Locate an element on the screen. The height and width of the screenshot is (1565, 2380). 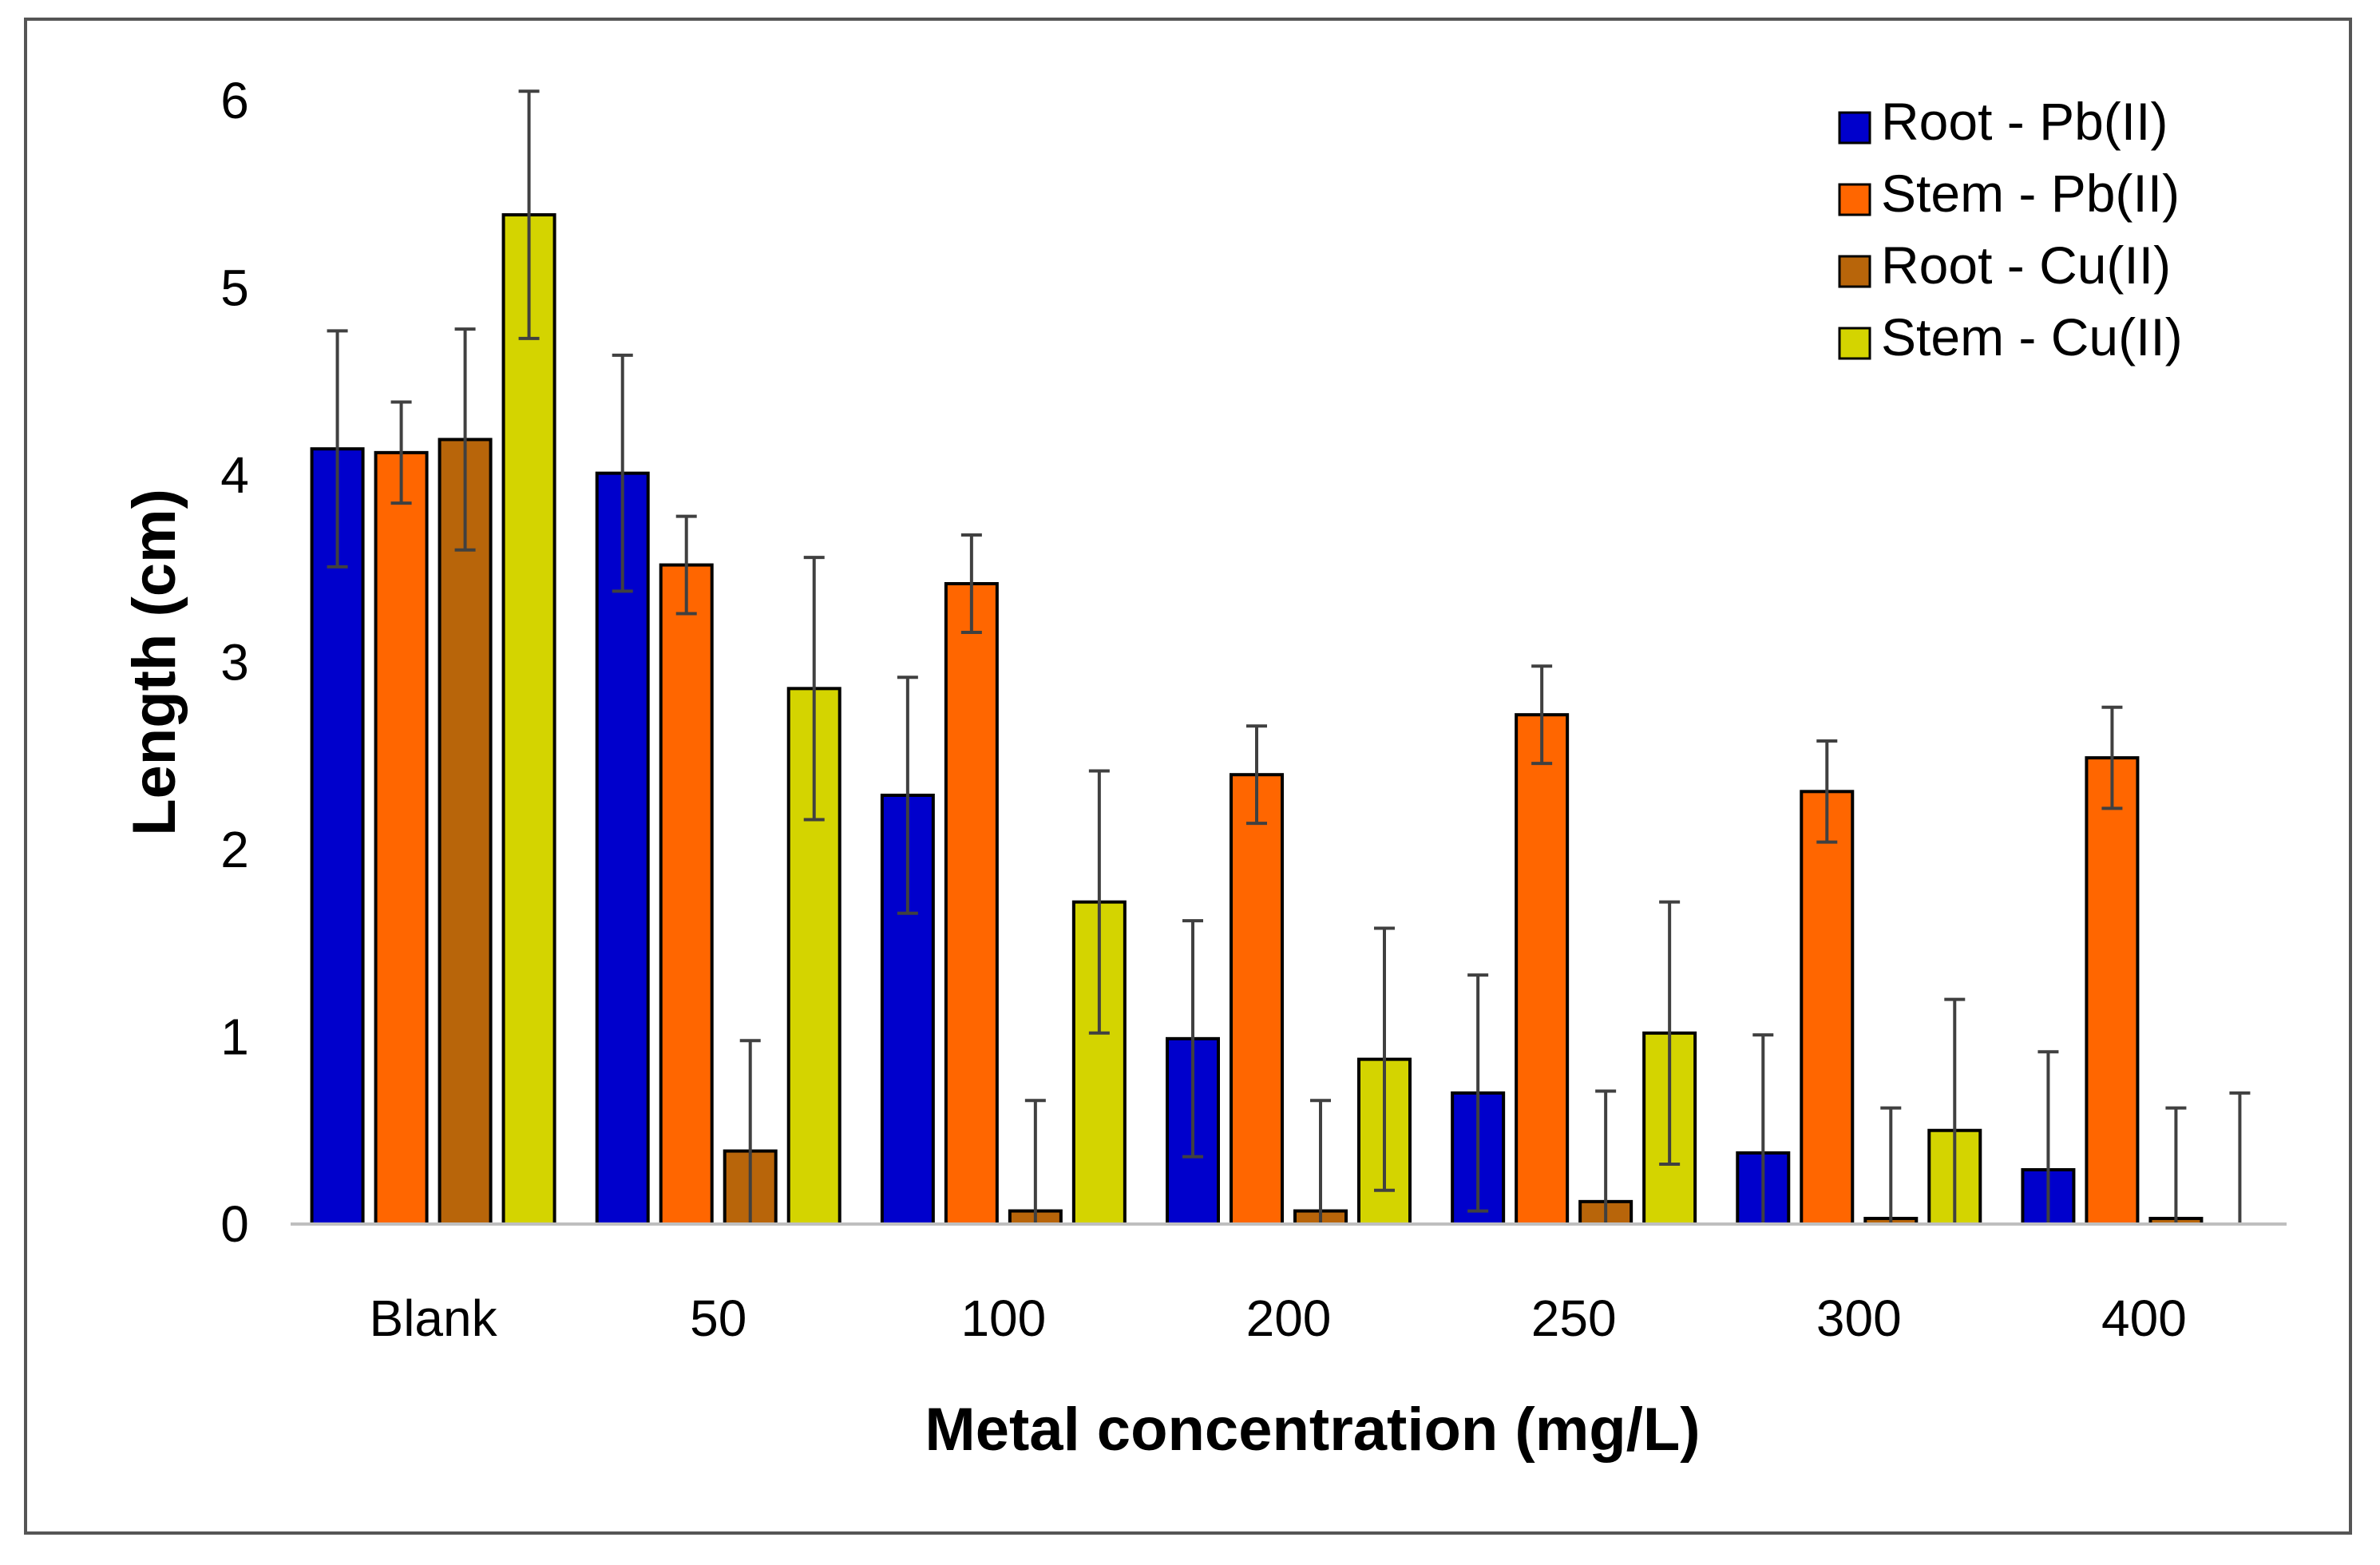
x-tick-label: 400 is located at coordinates (2144, 1318).